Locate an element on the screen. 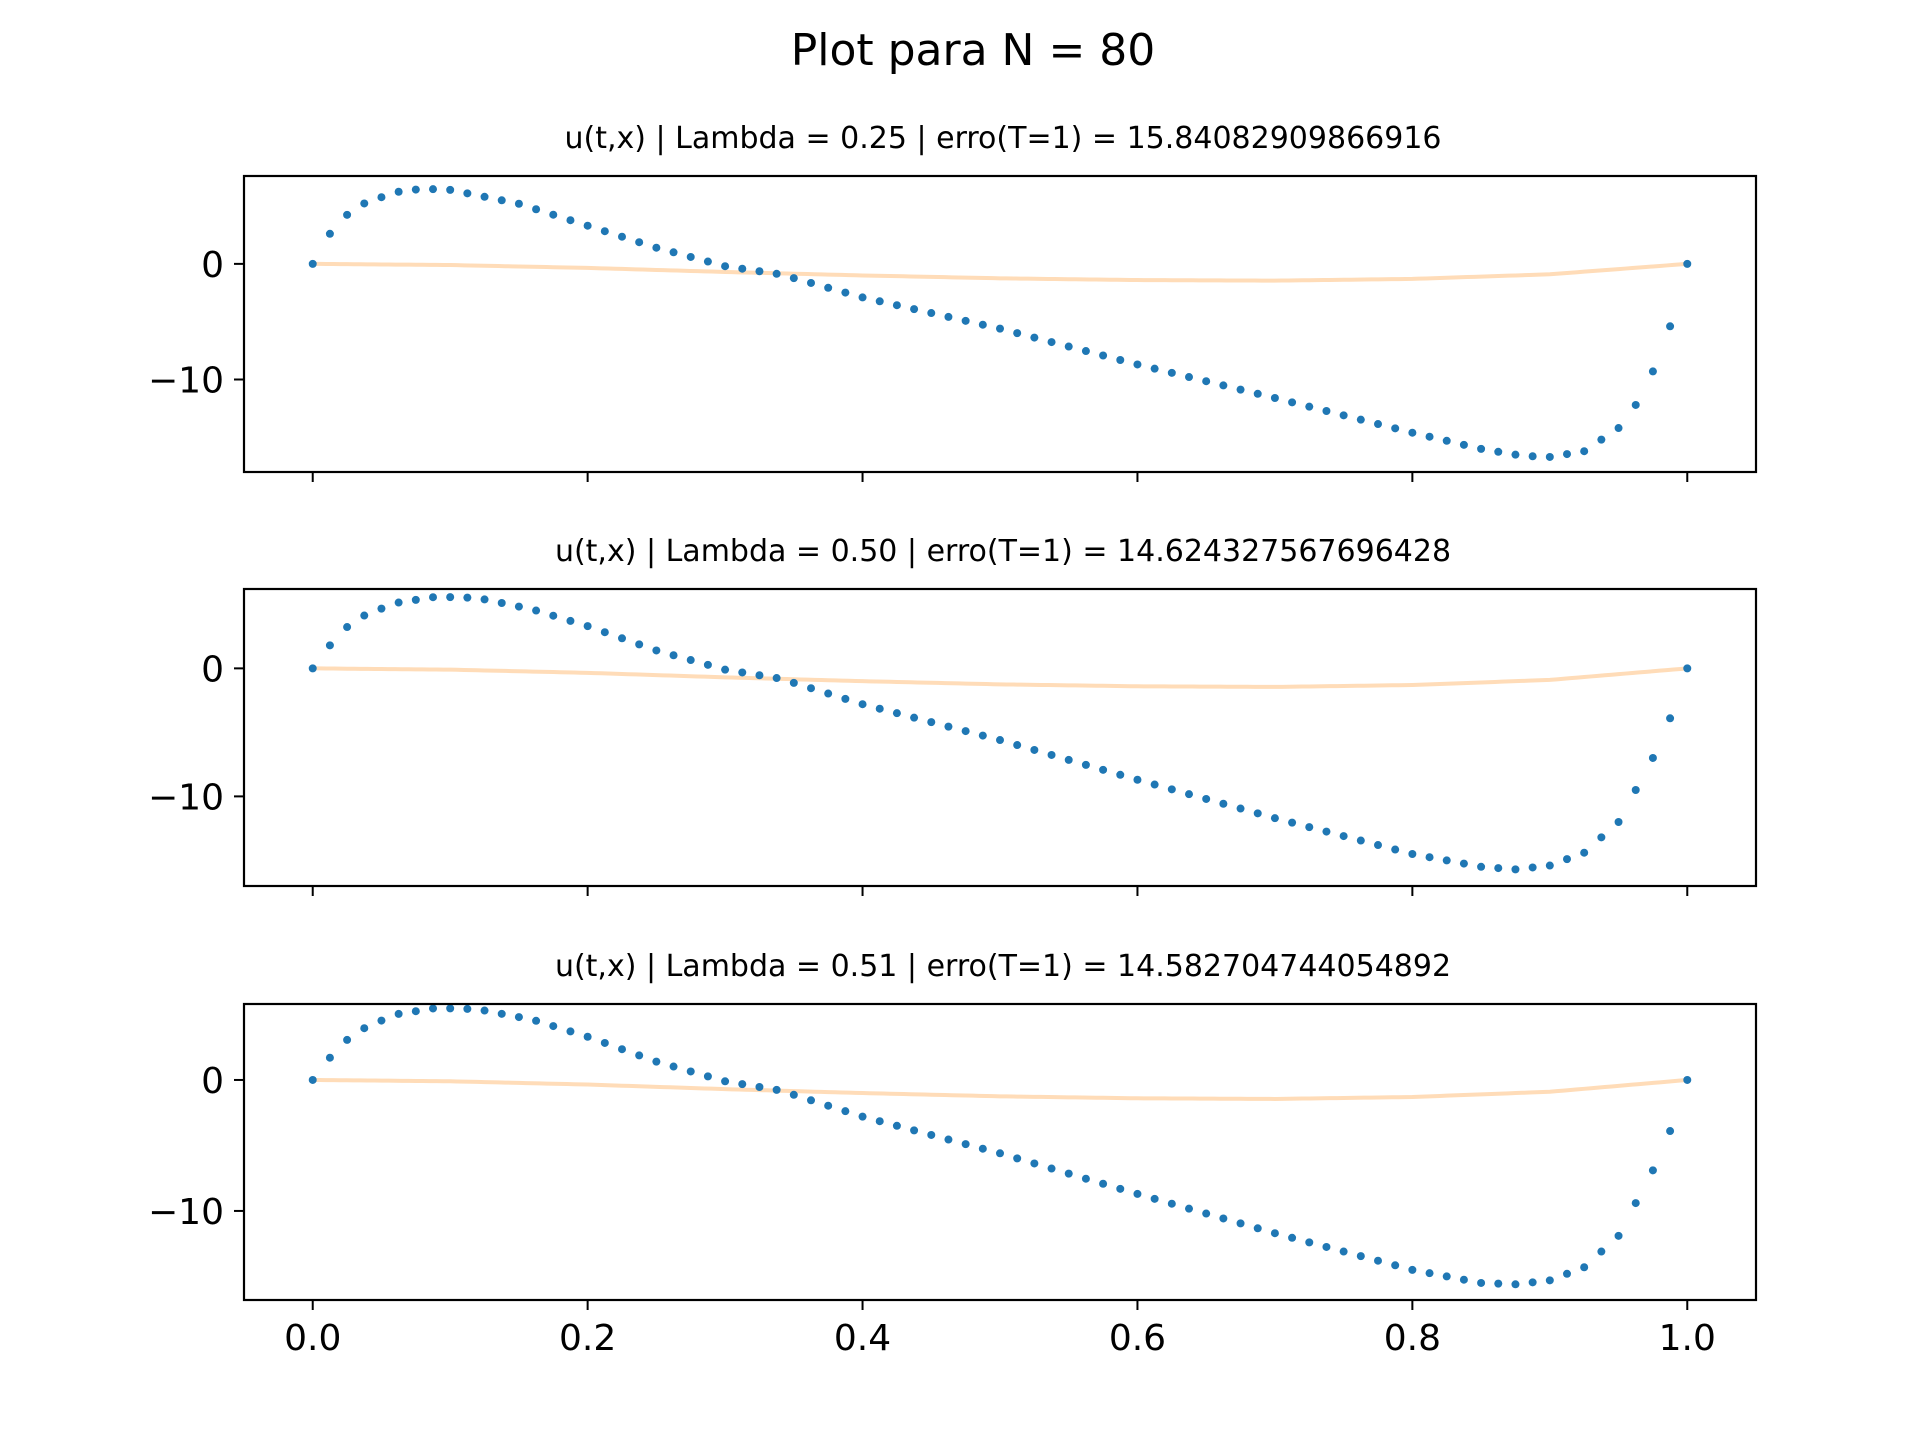  y-tick-label: 0 is located at coordinates (212, 1081).